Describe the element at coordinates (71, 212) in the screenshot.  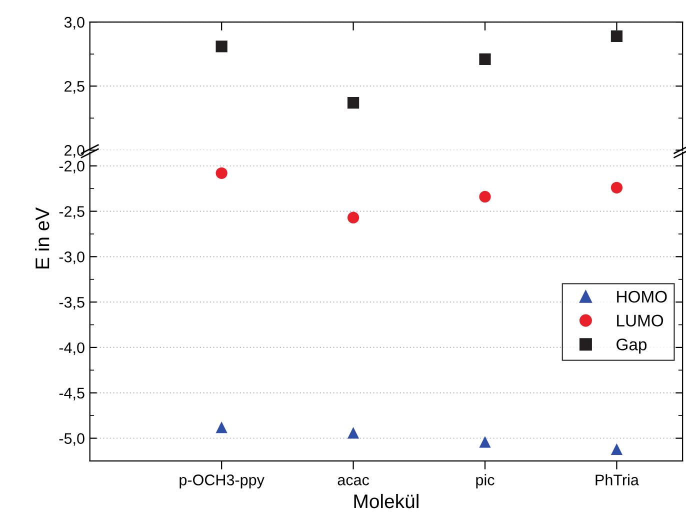
I see `y-tick-label: -2,5` at that location.